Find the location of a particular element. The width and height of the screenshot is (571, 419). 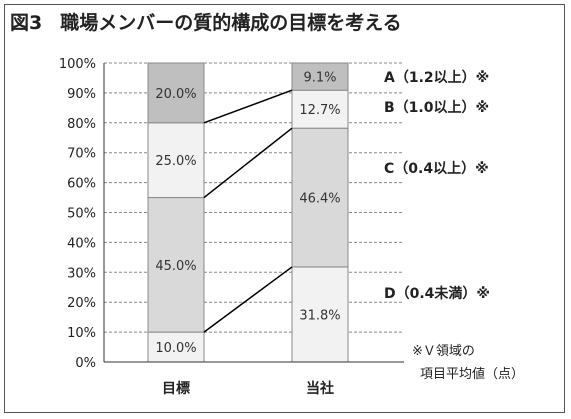

segment-value-label: 45.0% is located at coordinates (175, 266).